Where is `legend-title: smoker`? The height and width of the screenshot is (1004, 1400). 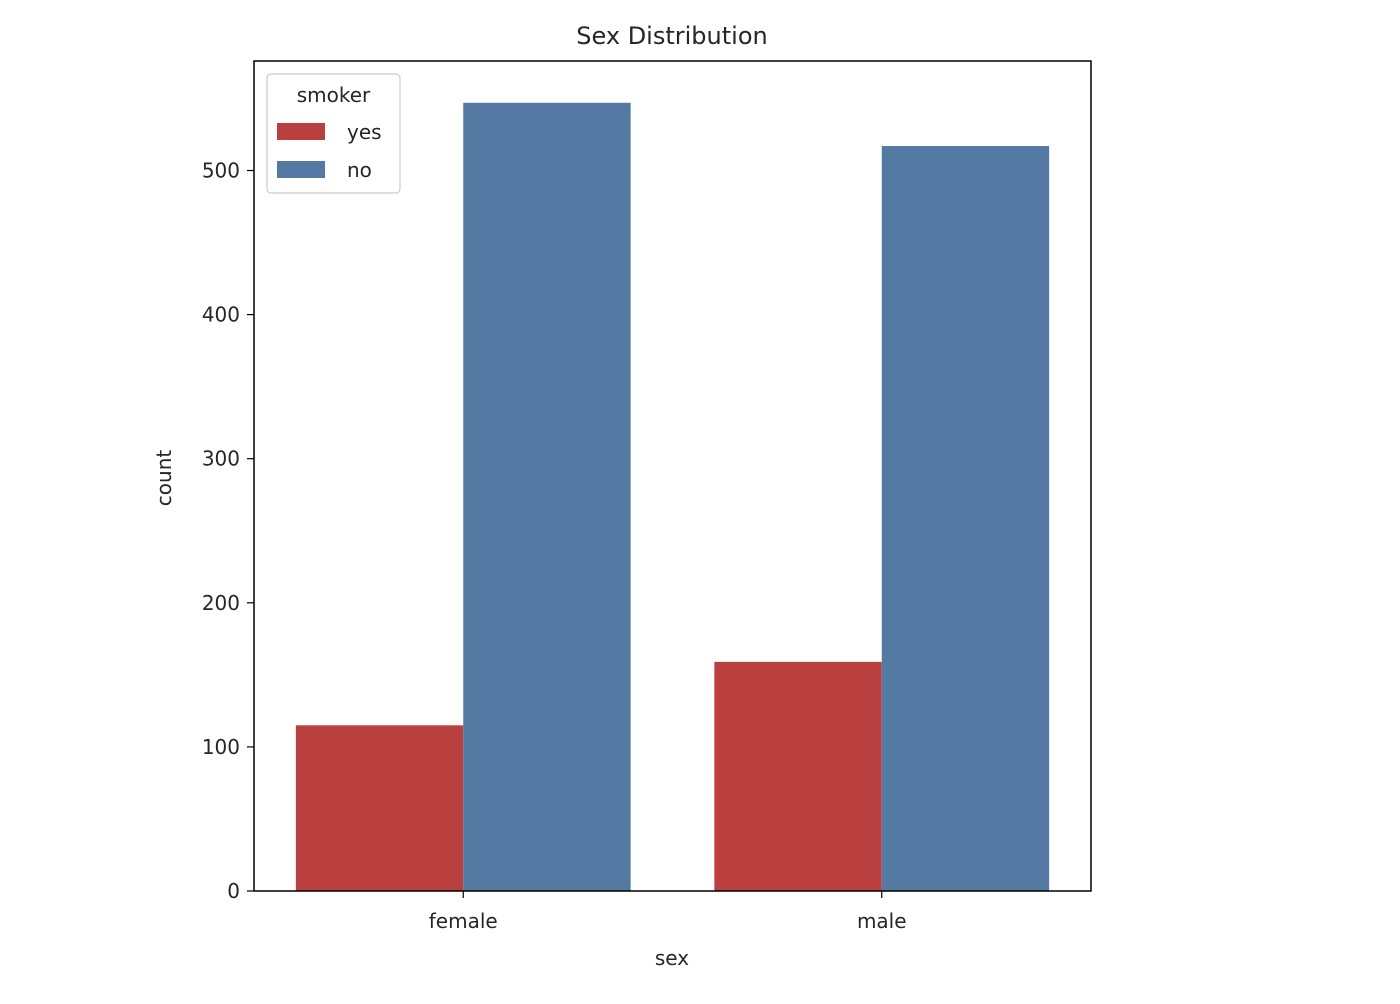
legend-title: smoker is located at coordinates (334, 95).